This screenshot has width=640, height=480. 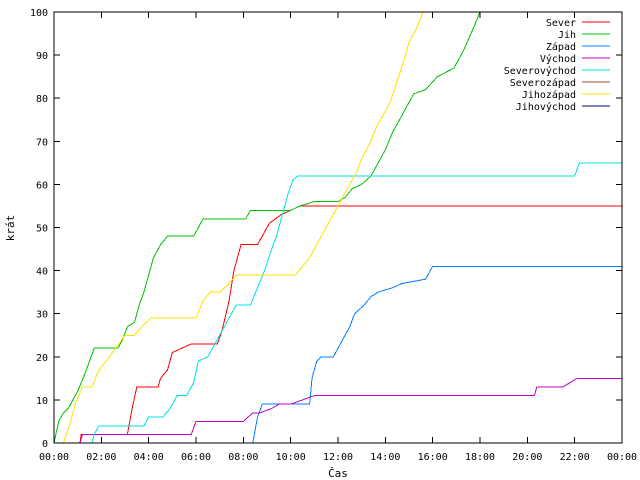 What do you see at coordinates (42, 56) in the screenshot?
I see `y-tick-label: 90` at bounding box center [42, 56].